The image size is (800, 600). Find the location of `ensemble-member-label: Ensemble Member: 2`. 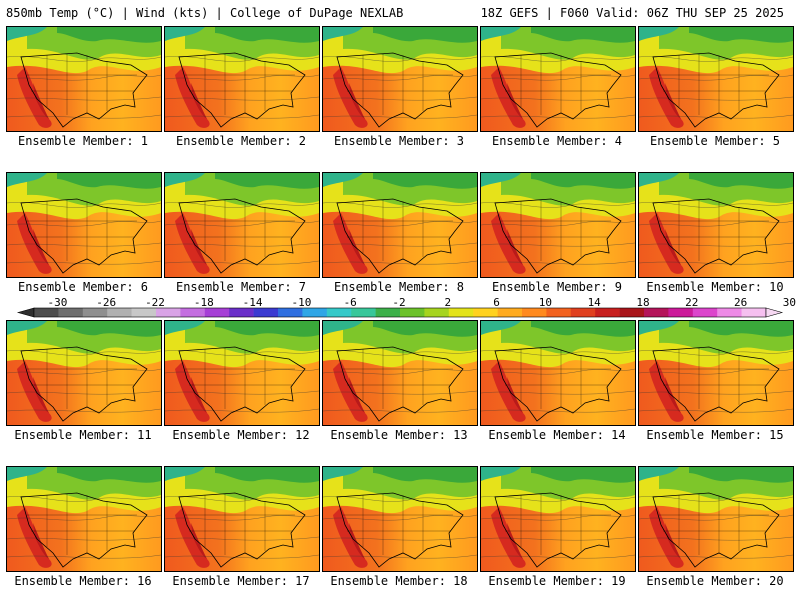

ensemble-member-label: Ensemble Member: 2 is located at coordinates (241, 141).